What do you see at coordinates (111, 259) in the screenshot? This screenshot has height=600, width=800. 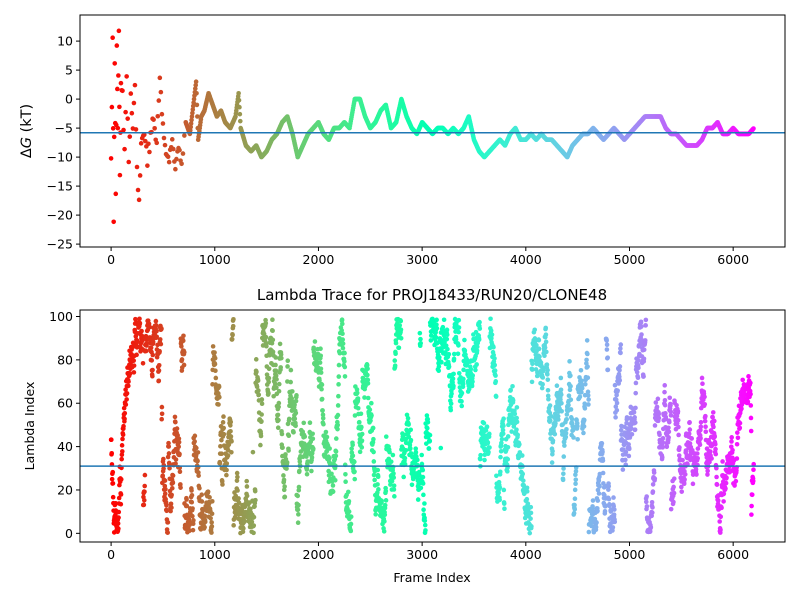 I see `x-tick-label: 0` at bounding box center [111, 259].